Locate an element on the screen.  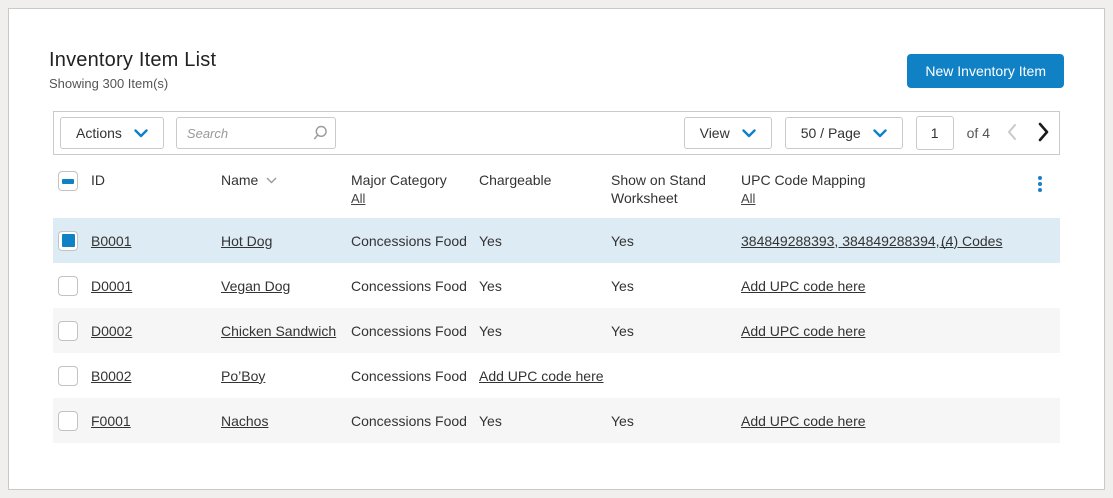
codes-count-link: (4) Codes is located at coordinates (972, 240).